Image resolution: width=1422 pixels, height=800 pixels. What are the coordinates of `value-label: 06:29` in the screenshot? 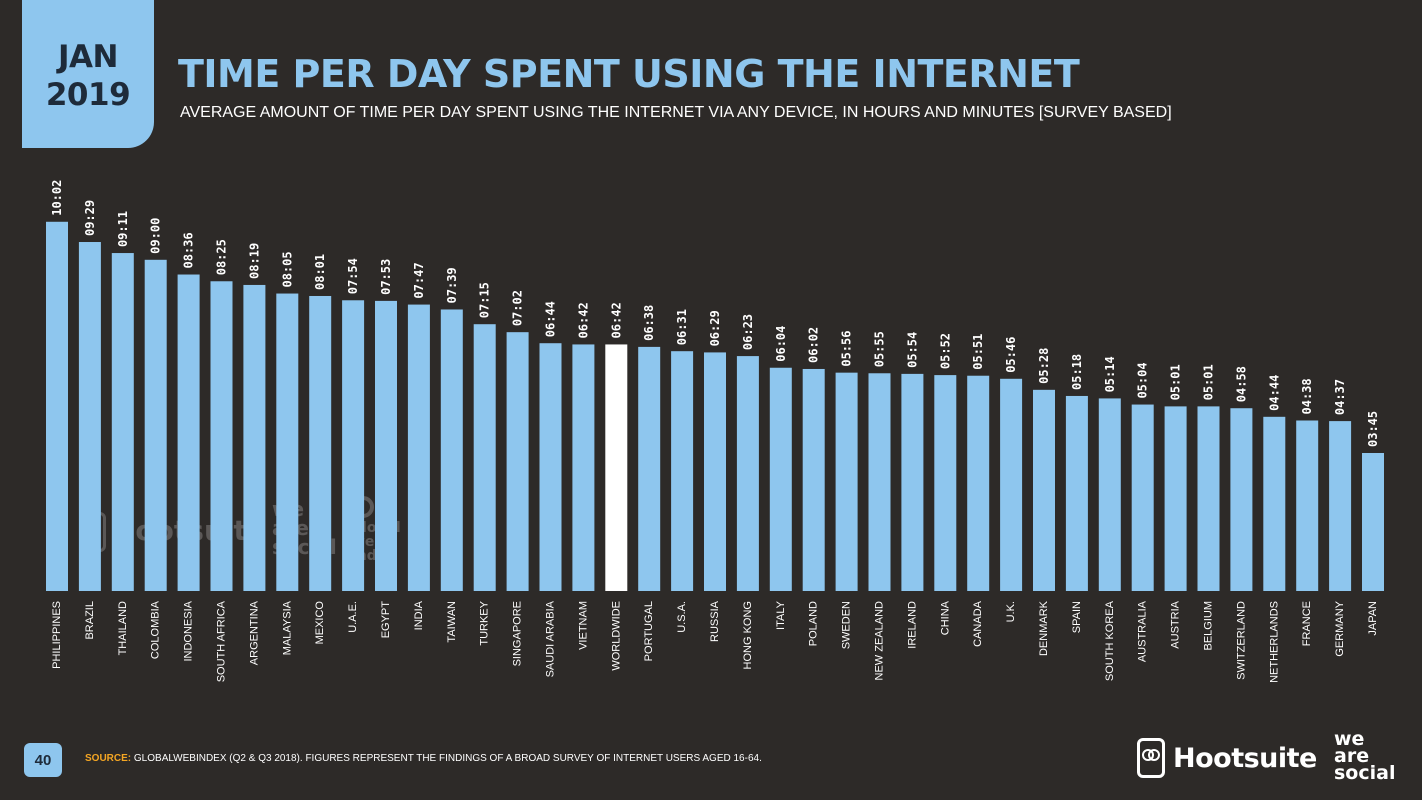 It's located at (715, 328).